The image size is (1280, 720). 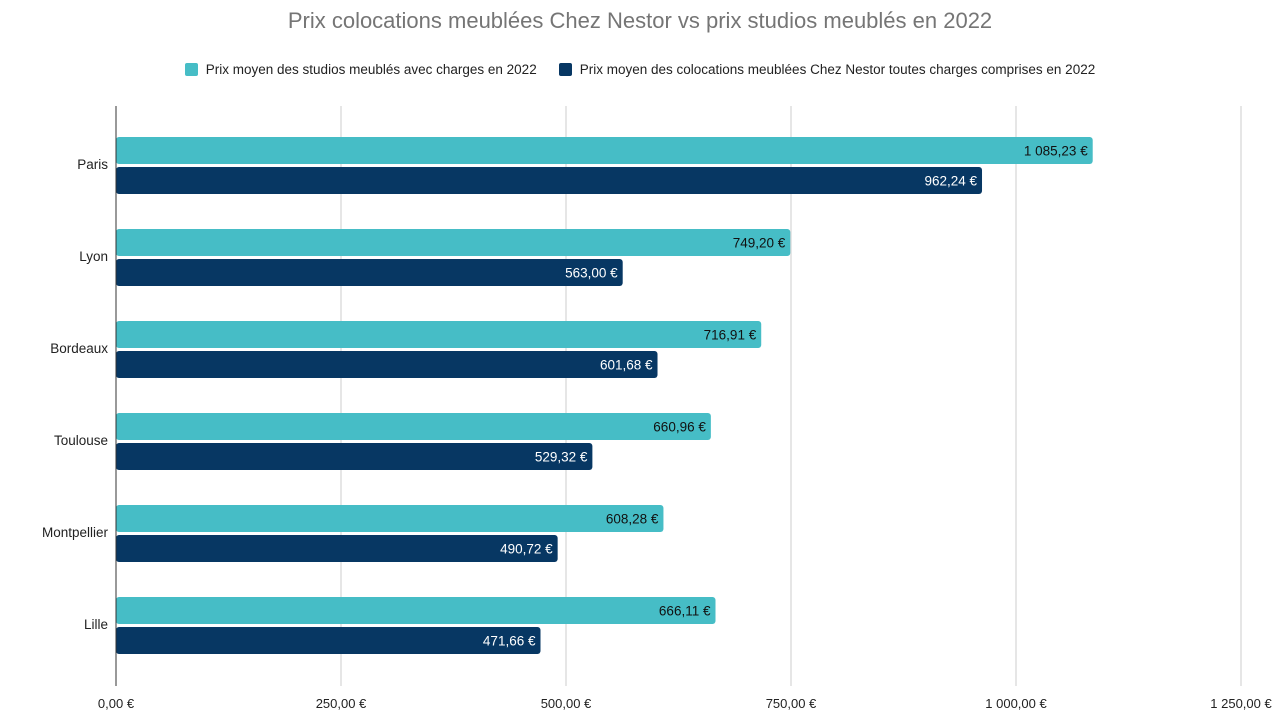 What do you see at coordinates (96, 624) in the screenshot?
I see `category-label: Lille` at bounding box center [96, 624].